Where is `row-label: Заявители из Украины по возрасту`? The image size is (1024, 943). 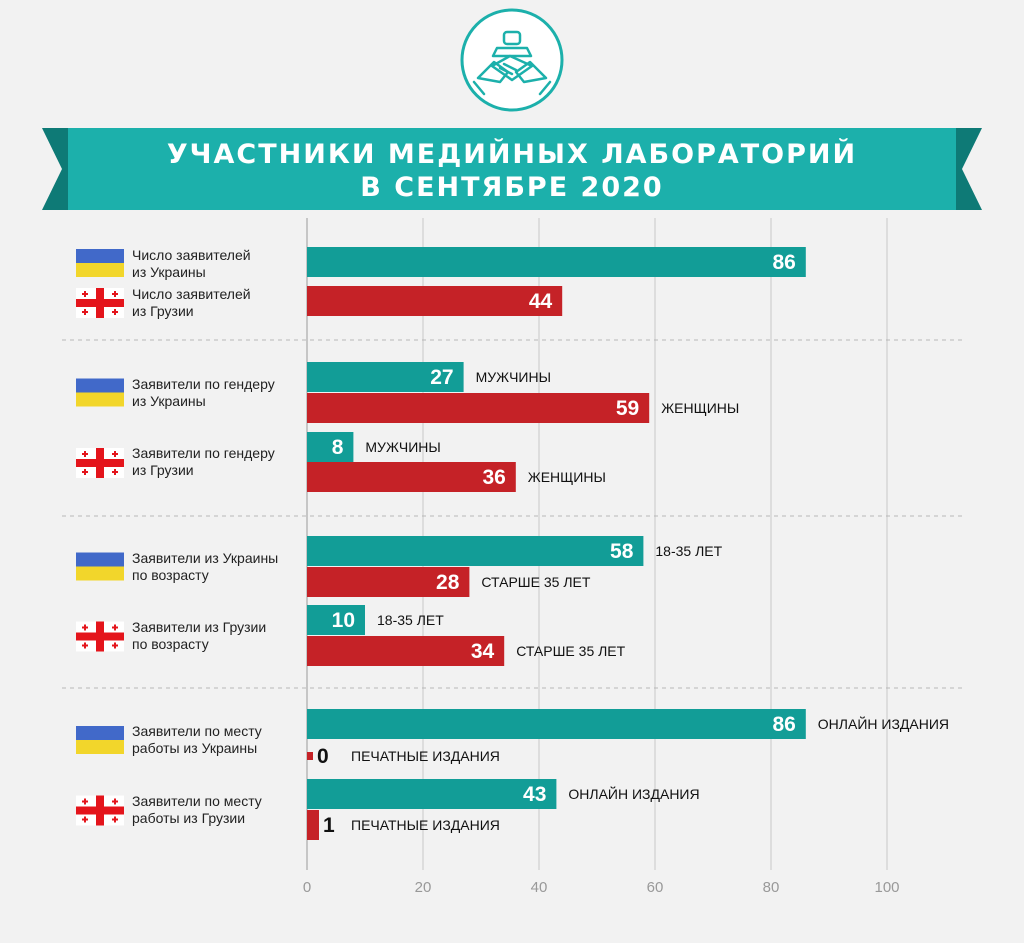 row-label: Заявители из Украины по возрасту is located at coordinates (217, 567).